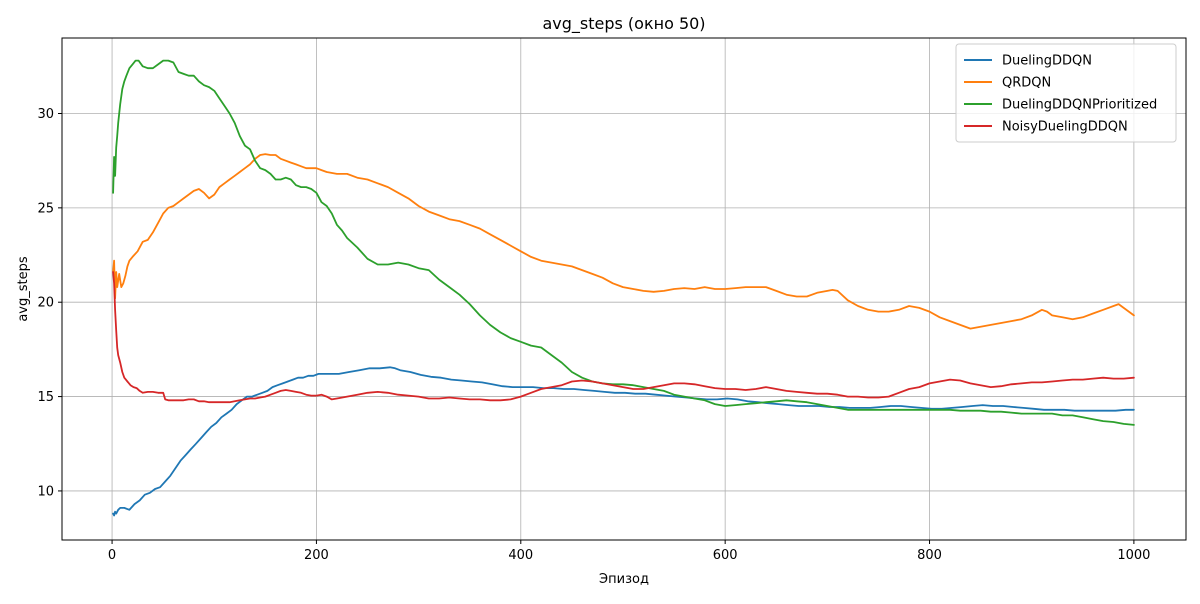 The image size is (1200, 604). I want to click on y-axis: 10 15 20 25 30, so click(49, 303).